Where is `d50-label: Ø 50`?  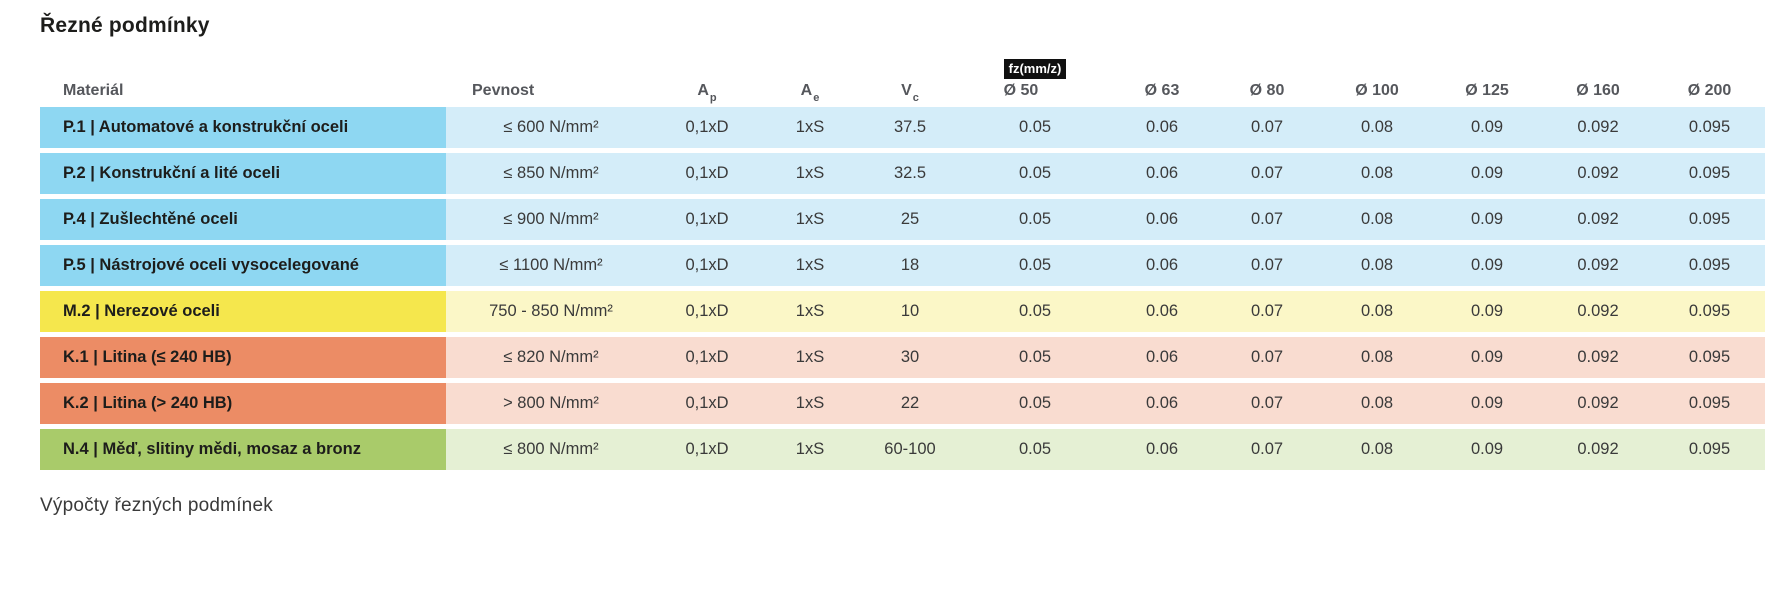
d50-label: Ø 50 is located at coordinates (1021, 90).